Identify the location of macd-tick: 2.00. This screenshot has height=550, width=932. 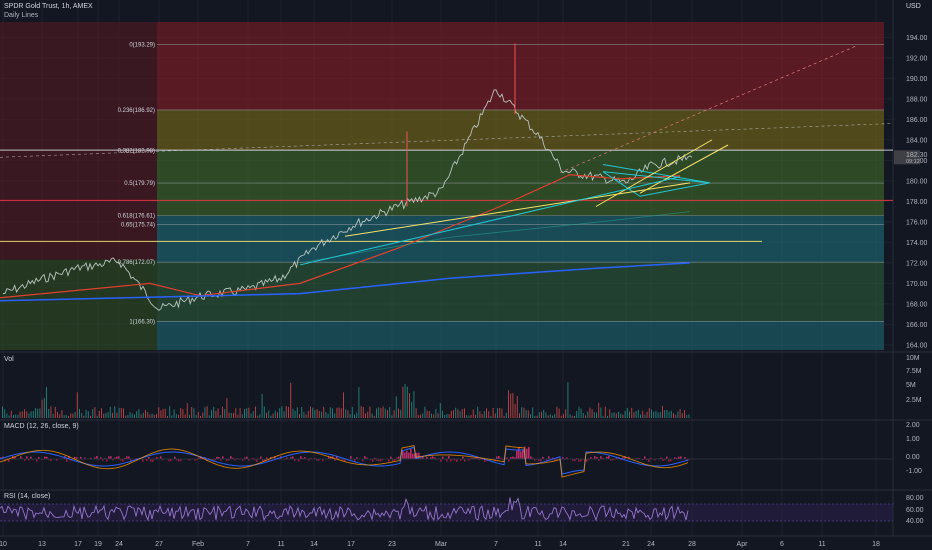
(913, 425).